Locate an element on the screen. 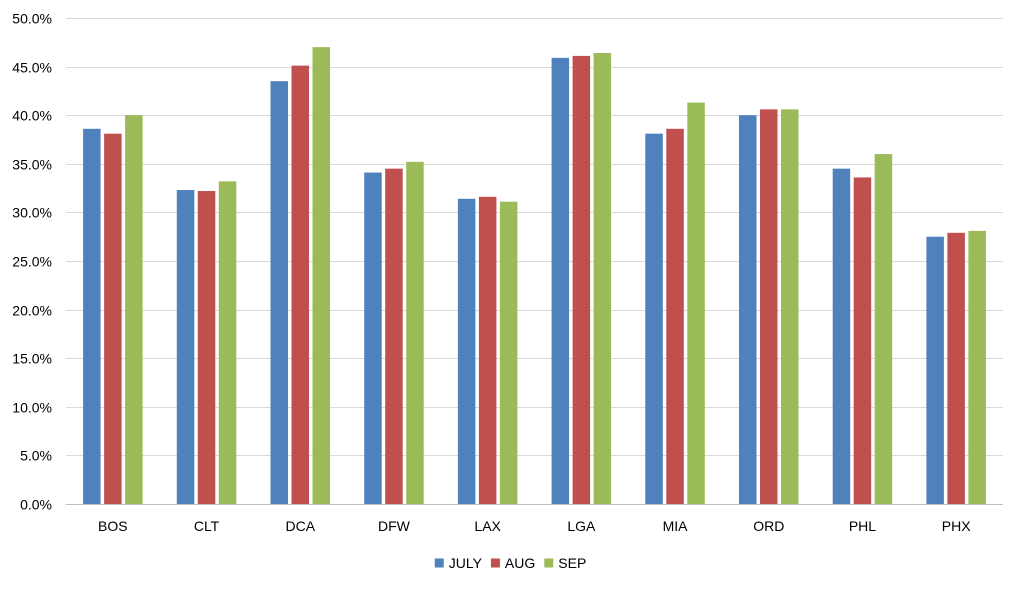  bar-aug-phx is located at coordinates (956, 368).